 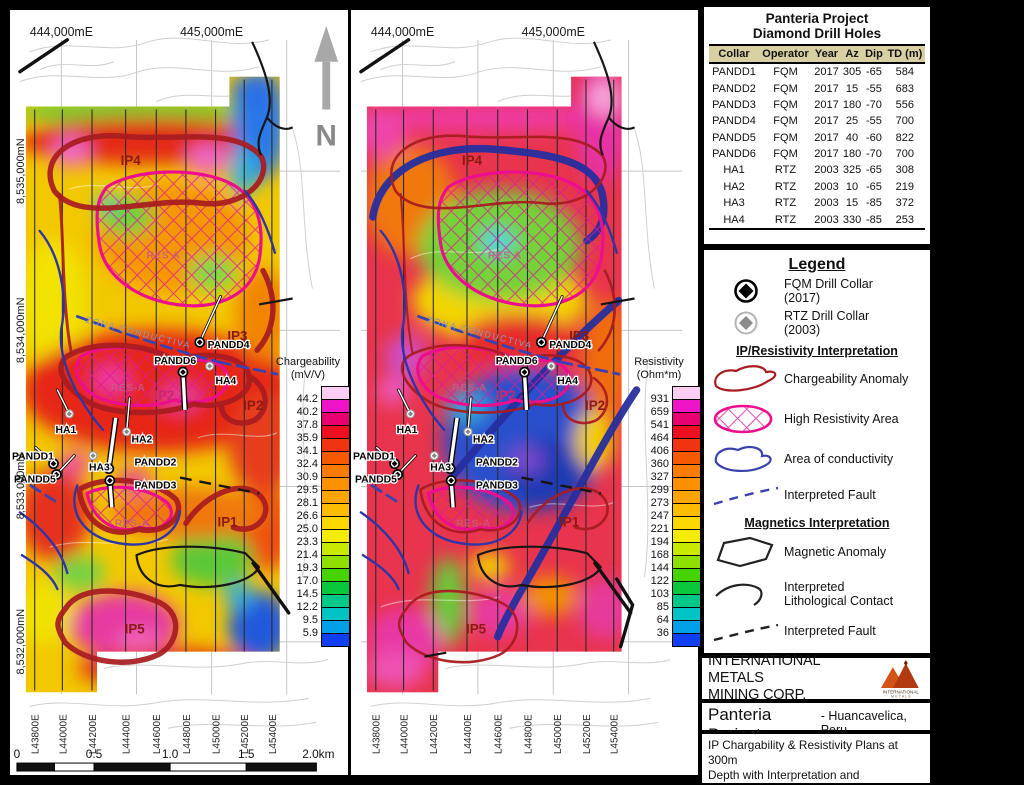 I want to click on label-ip3: IP3, so click(x=237, y=335).